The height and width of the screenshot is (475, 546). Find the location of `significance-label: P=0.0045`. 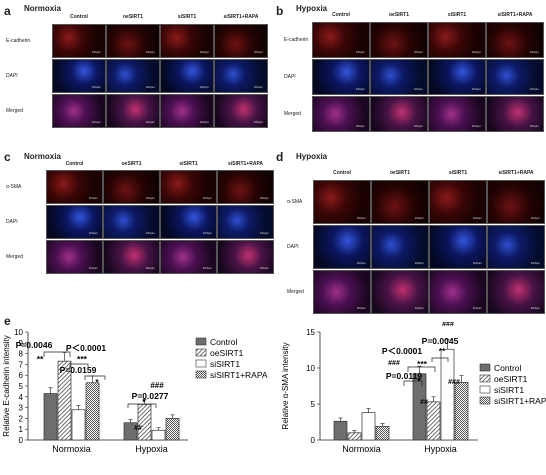

significance-label: P=0.0045 is located at coordinates (440, 341).